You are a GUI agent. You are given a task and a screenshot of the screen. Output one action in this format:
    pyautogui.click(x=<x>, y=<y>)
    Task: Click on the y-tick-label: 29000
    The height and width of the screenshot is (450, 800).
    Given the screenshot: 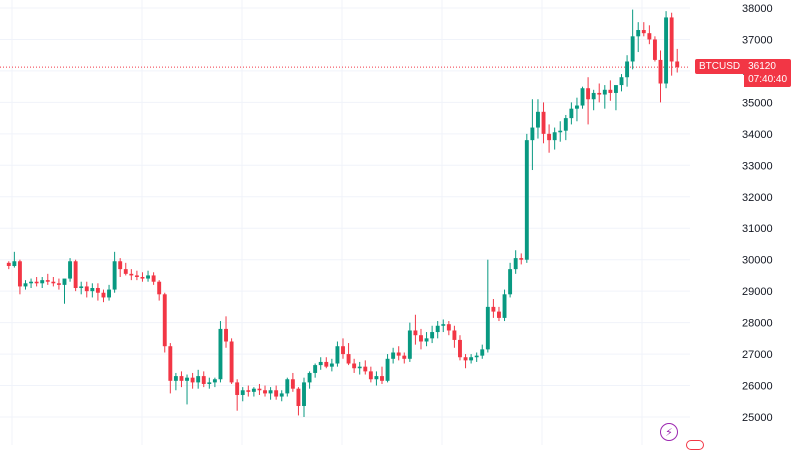 What is the action you would take?
    pyautogui.click(x=757, y=292)
    